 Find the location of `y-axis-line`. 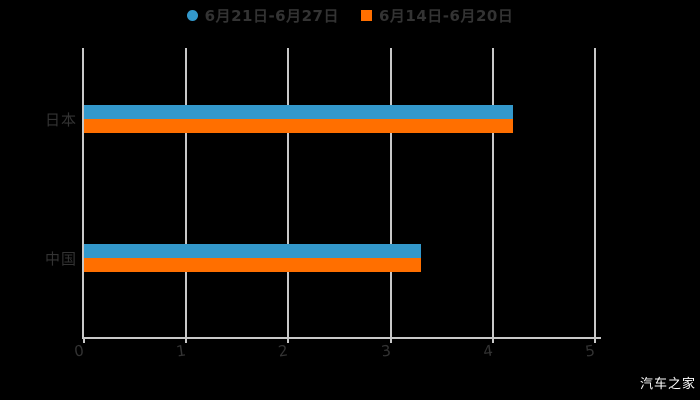

y-axis-line is located at coordinates (83, 192).